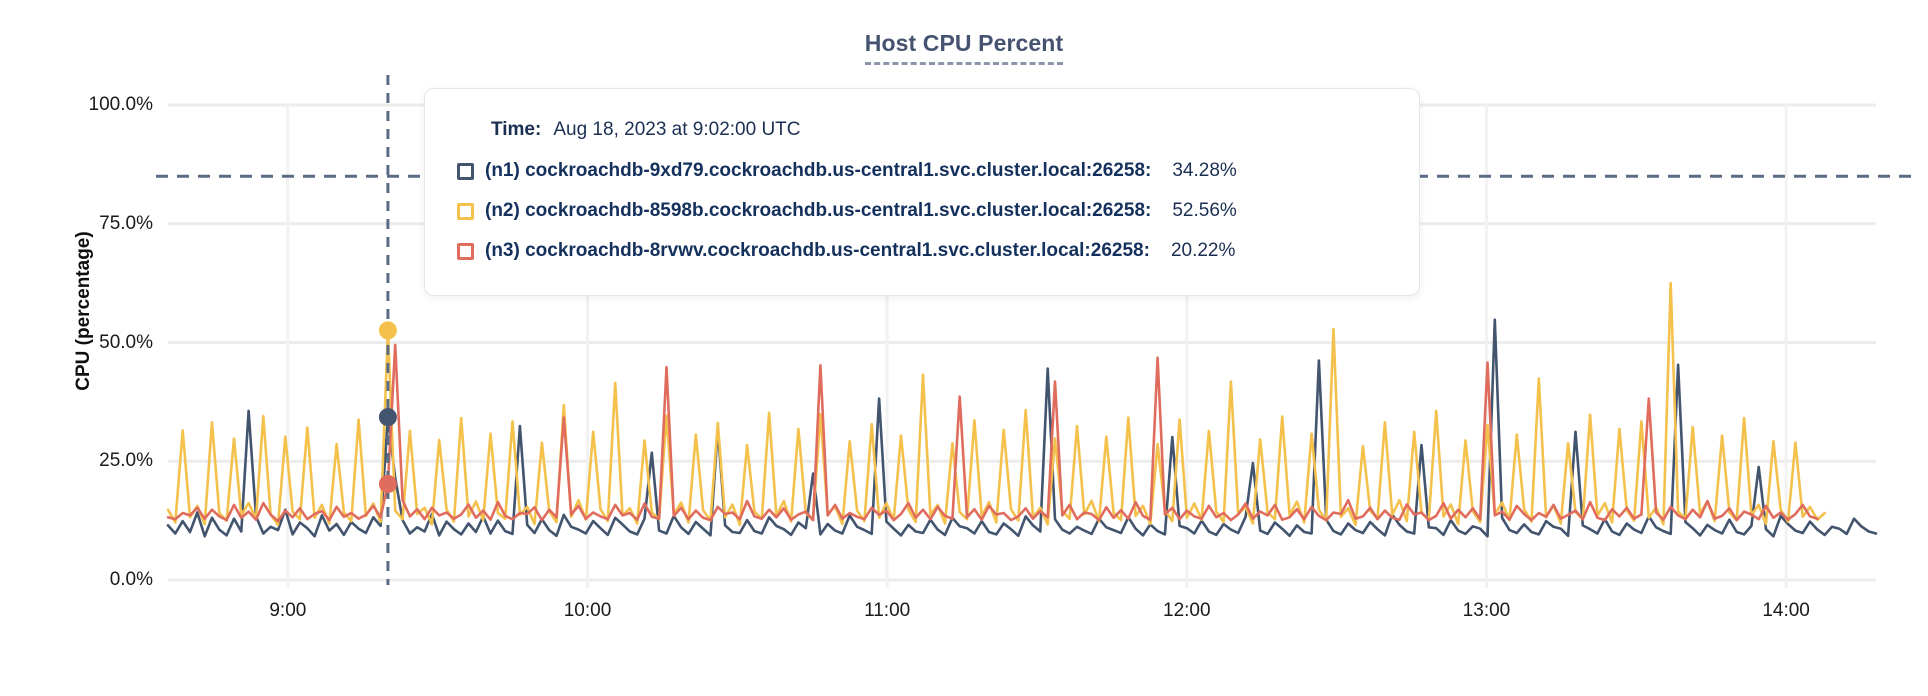  I want to click on x-tick-label: 14:00, so click(1786, 610).